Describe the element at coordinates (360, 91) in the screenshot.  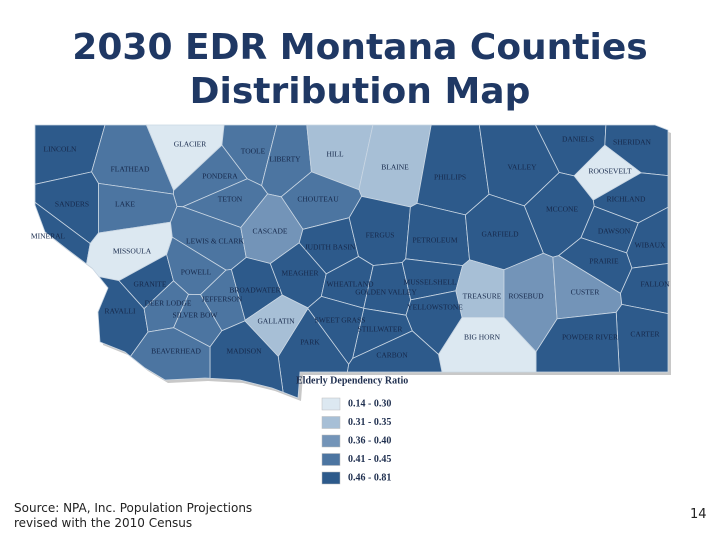
I see `title-line: Distribution Map` at that location.